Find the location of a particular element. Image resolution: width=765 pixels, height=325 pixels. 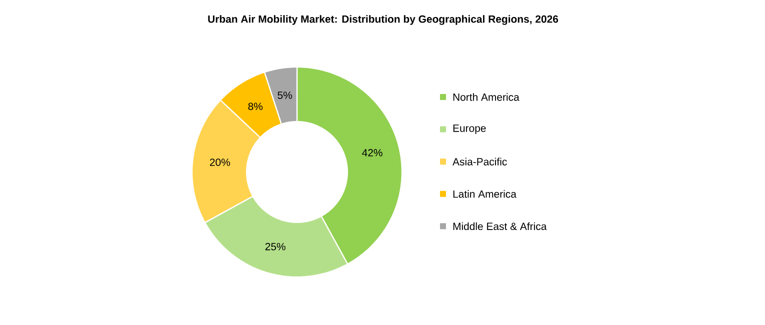

data-label: 5% is located at coordinates (285, 95).